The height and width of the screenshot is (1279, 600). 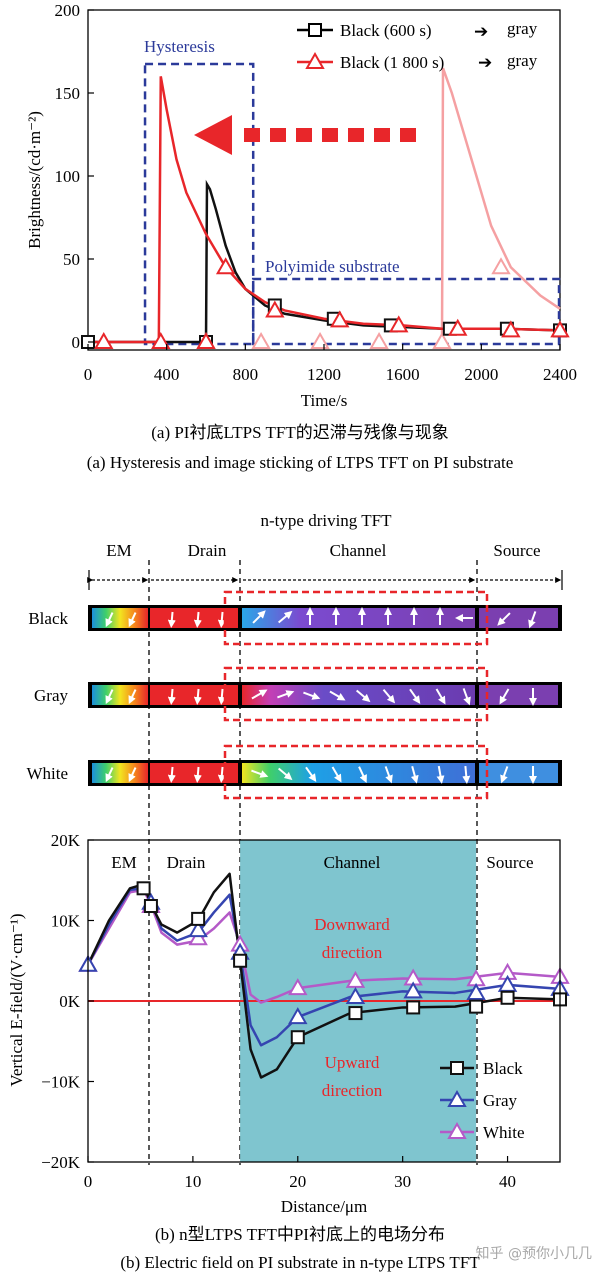 I want to click on bottom-region-channel: Channel, so click(x=352, y=862).